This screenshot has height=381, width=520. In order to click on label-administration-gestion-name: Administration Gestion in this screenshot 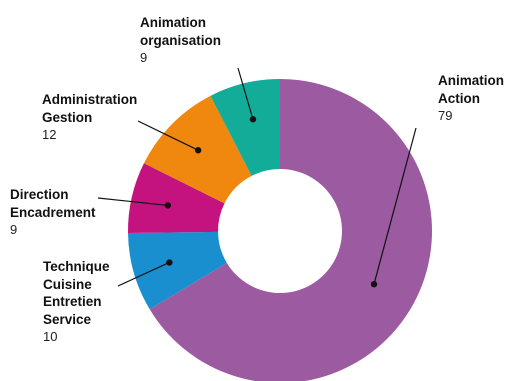, I will do `click(90, 108)`.